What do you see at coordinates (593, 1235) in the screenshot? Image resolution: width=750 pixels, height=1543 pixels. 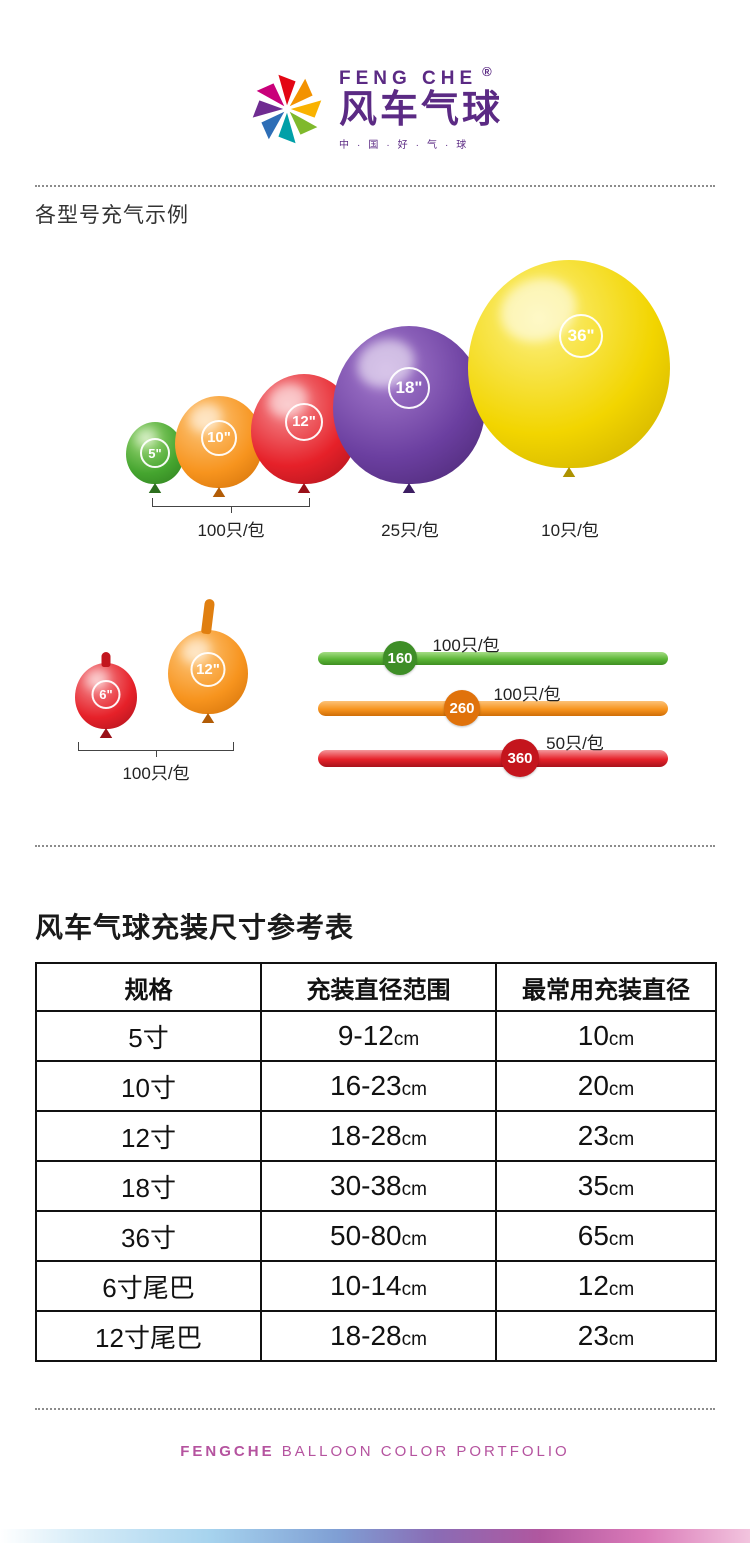 I see `common-value: 65` at bounding box center [593, 1235].